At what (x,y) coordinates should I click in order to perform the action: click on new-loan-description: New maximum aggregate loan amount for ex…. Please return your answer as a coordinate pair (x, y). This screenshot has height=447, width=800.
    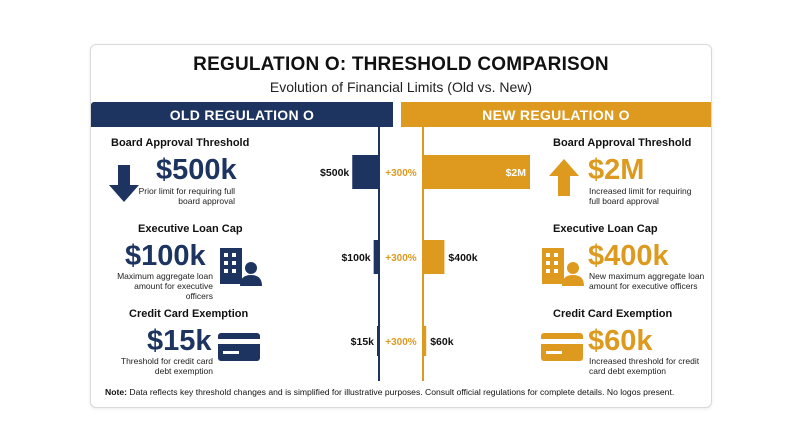
    Looking at the image, I should click on (647, 281).